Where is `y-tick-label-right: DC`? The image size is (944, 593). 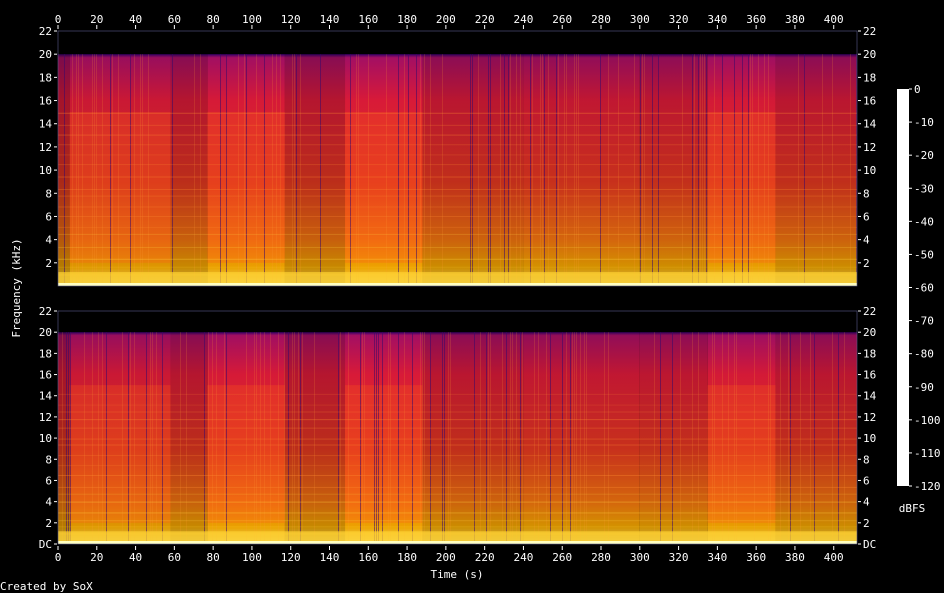 y-tick-label-right: DC is located at coordinates (869, 544).